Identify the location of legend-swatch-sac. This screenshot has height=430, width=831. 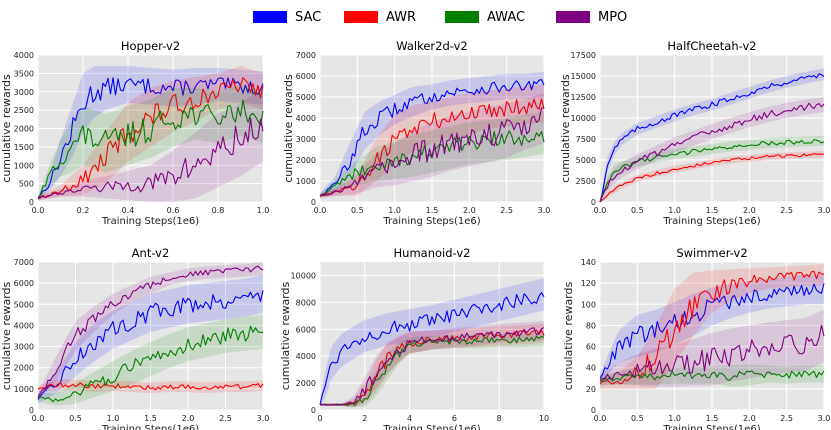
(270, 17).